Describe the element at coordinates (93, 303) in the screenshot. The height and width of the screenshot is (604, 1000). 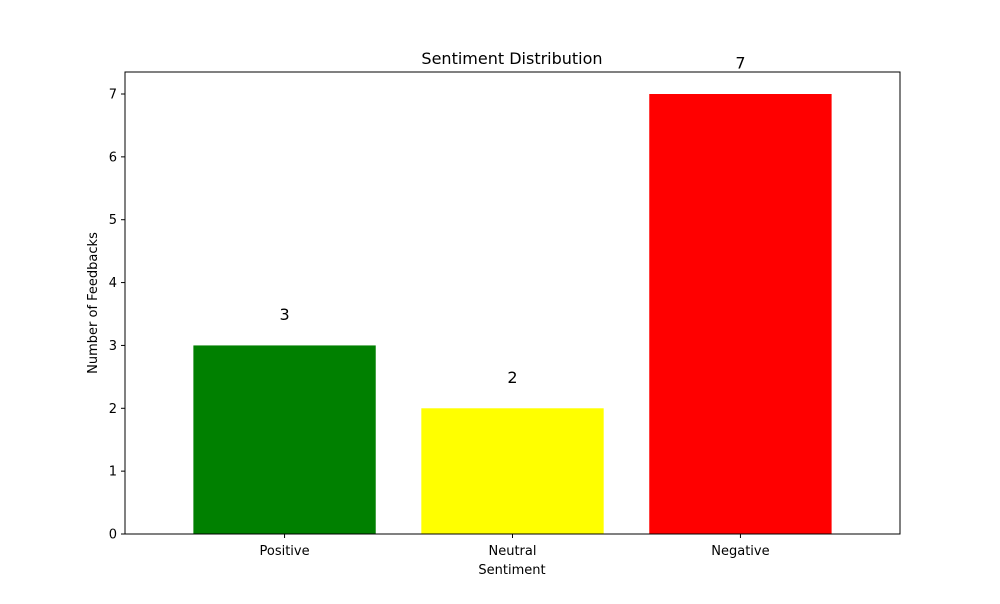
I see `y-axis-label: Number of Feedbacks` at that location.